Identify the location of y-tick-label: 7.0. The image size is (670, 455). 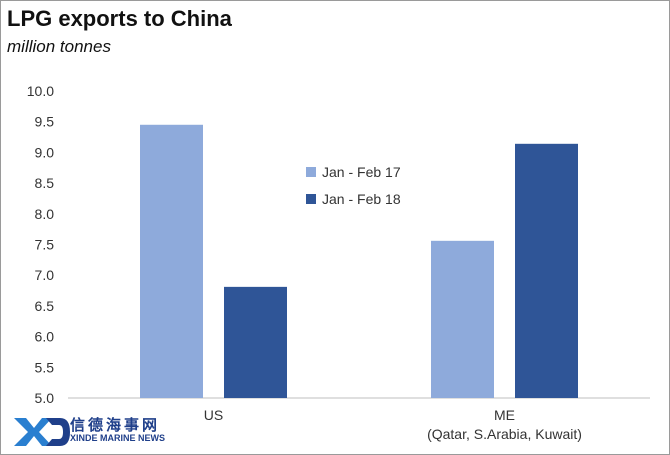
(45, 275).